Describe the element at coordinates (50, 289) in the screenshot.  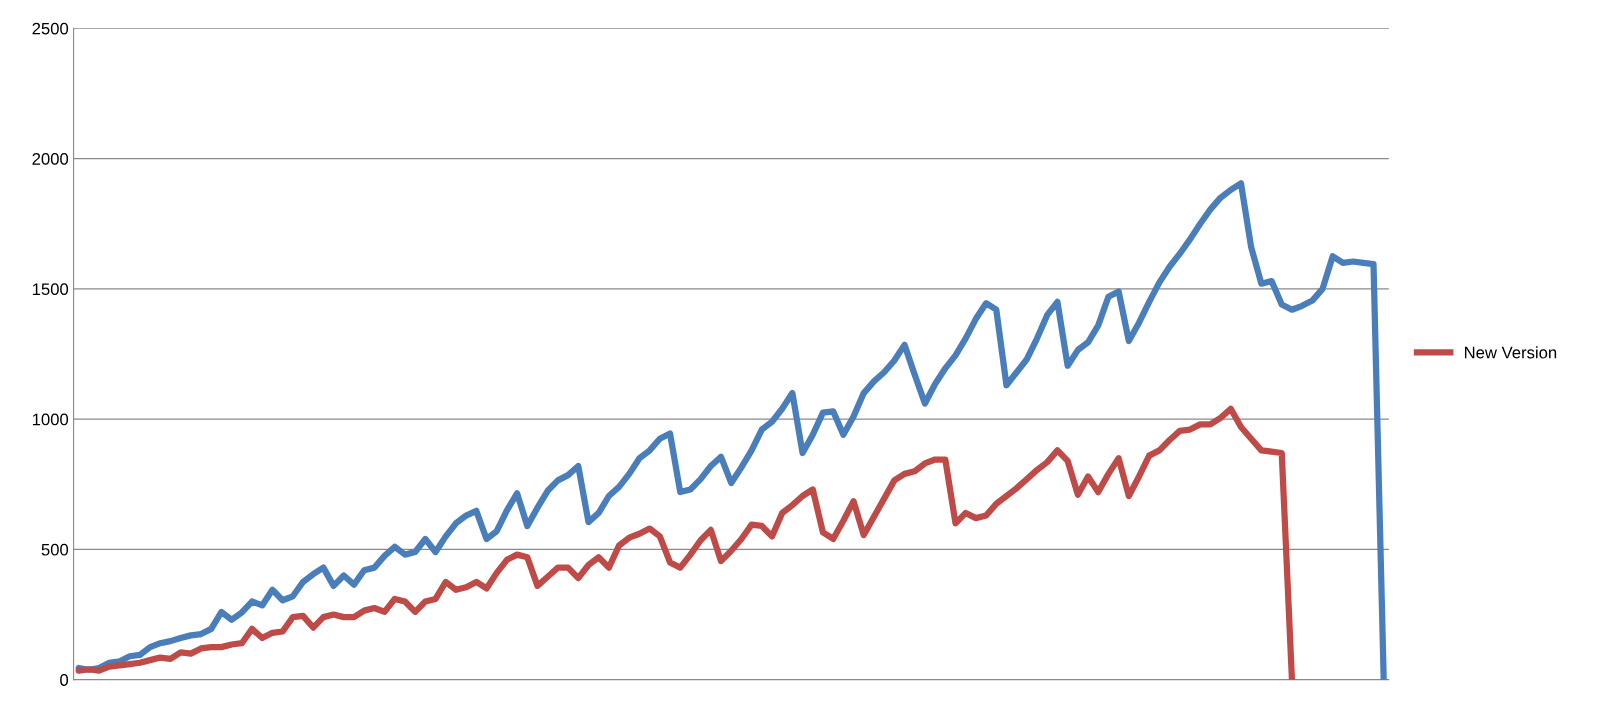
I see `y-tick-label: 1500` at that location.